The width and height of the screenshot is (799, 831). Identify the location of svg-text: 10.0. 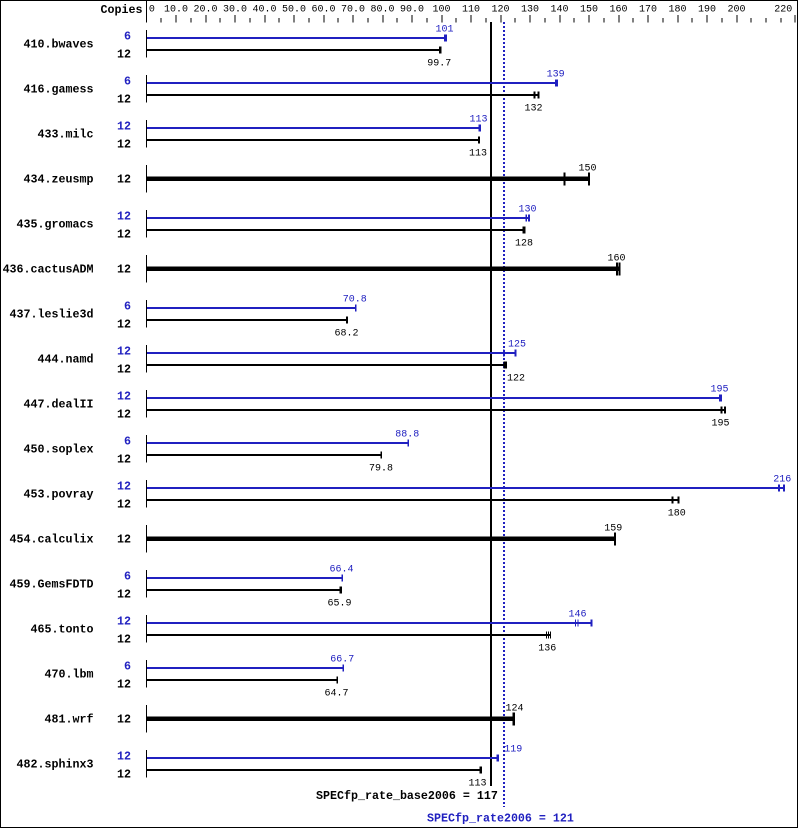
(176, 10).